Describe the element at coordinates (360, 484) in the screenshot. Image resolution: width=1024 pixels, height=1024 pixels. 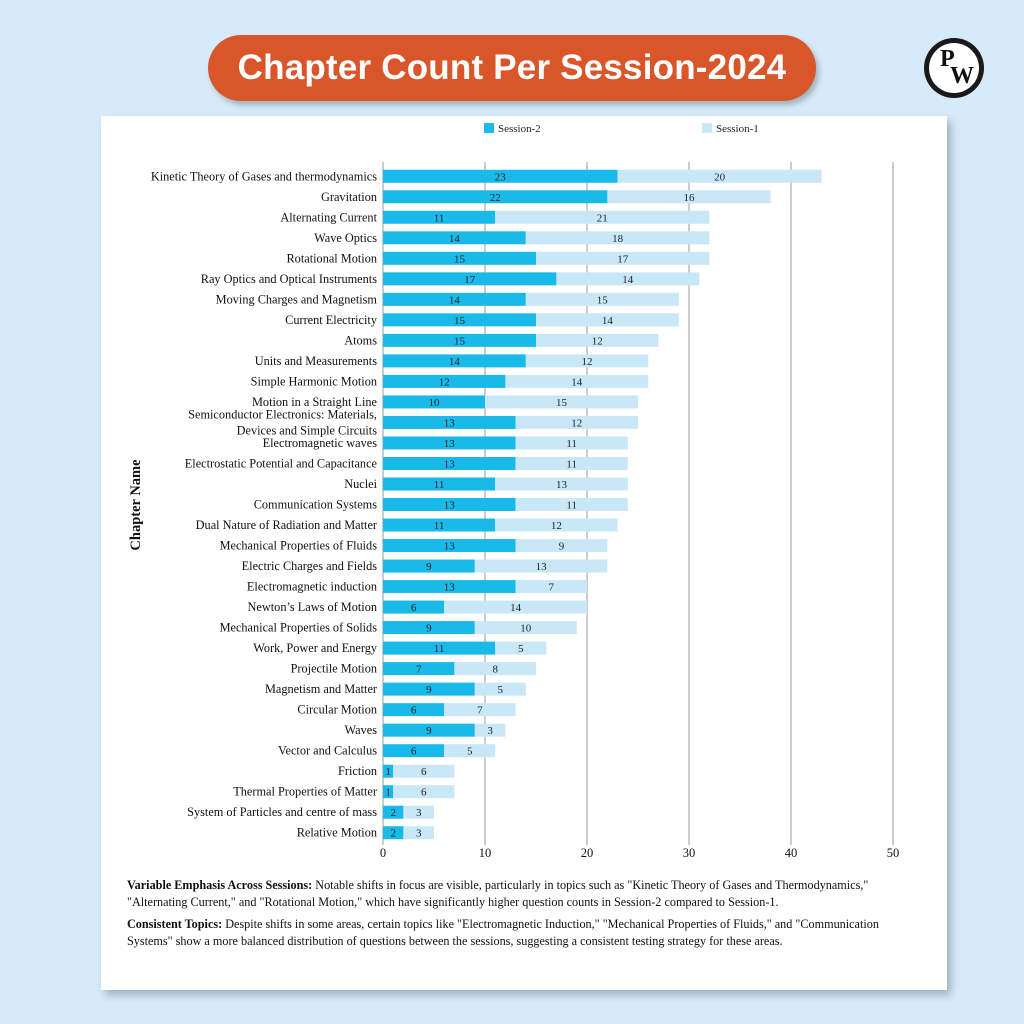
I see `category-label: Nuclei` at that location.